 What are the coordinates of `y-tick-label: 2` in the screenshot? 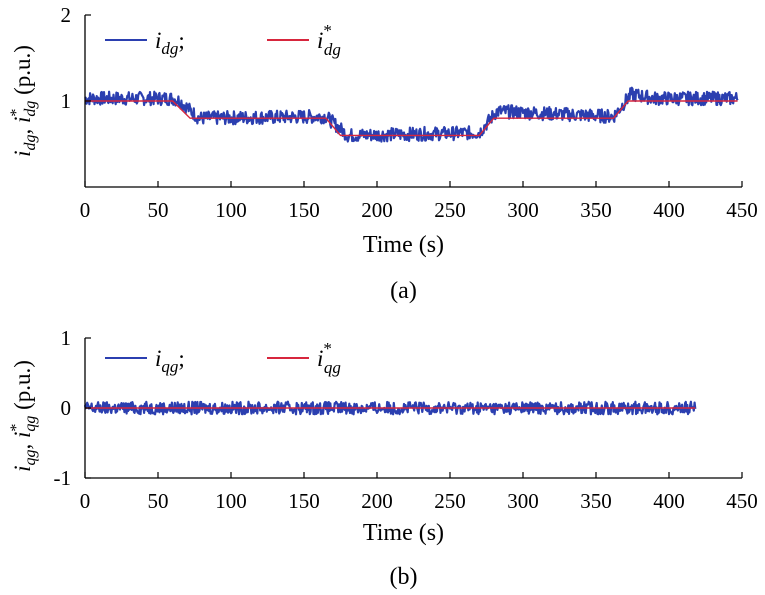 It's located at (66, 15).